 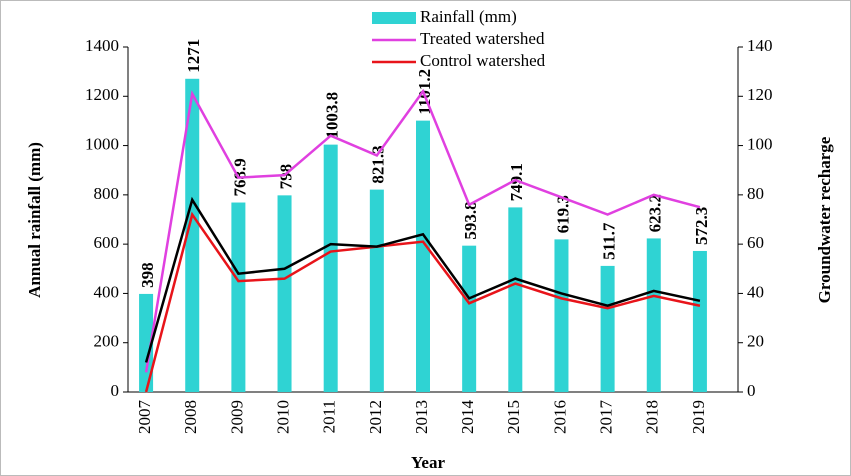 I want to click on y-tick-label: 400, so click(x=107, y=291).